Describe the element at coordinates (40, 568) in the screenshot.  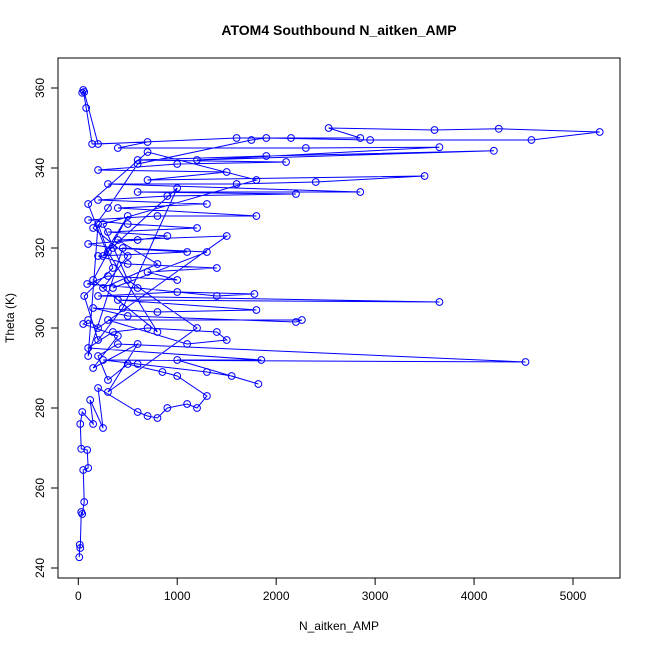
I see `y-tick-label: 240` at that location.